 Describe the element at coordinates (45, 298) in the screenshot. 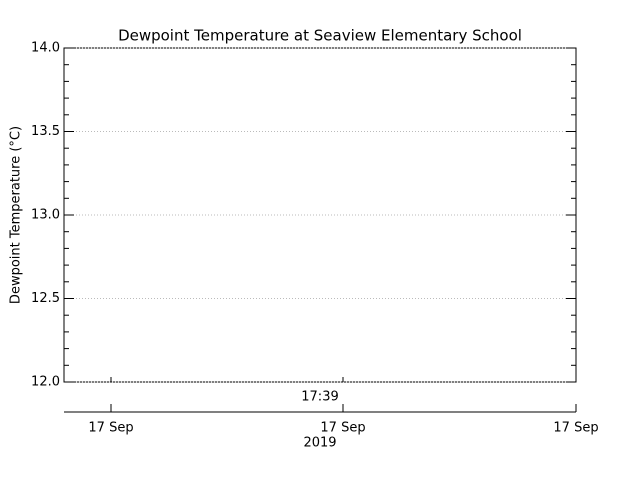

I see `y-tick-label: 12.5` at that location.